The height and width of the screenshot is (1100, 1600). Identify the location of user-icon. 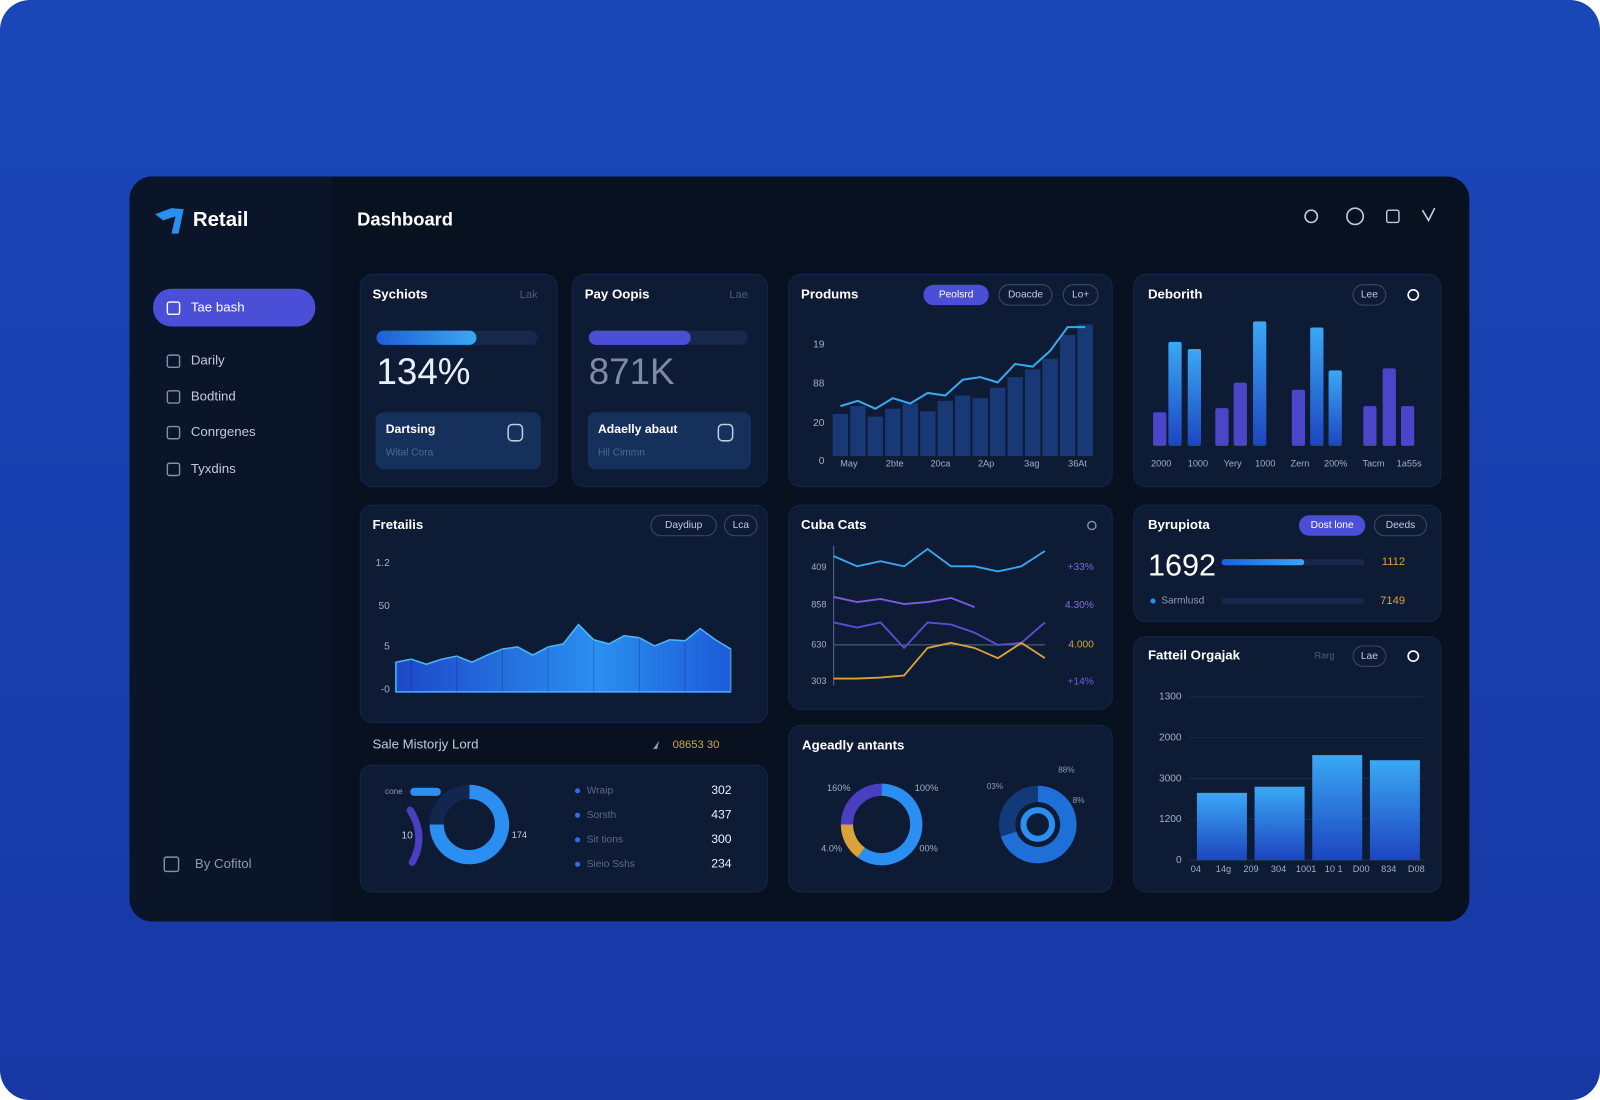
(1393, 216).